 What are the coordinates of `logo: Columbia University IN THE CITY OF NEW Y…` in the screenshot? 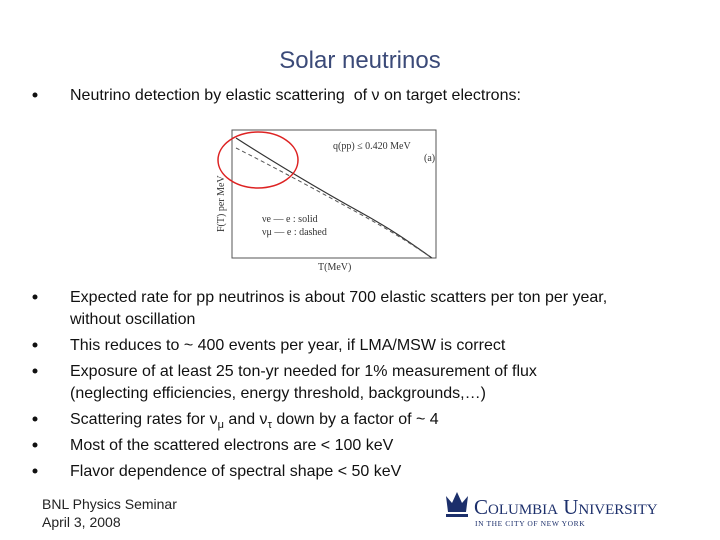 It's located at (552, 510).